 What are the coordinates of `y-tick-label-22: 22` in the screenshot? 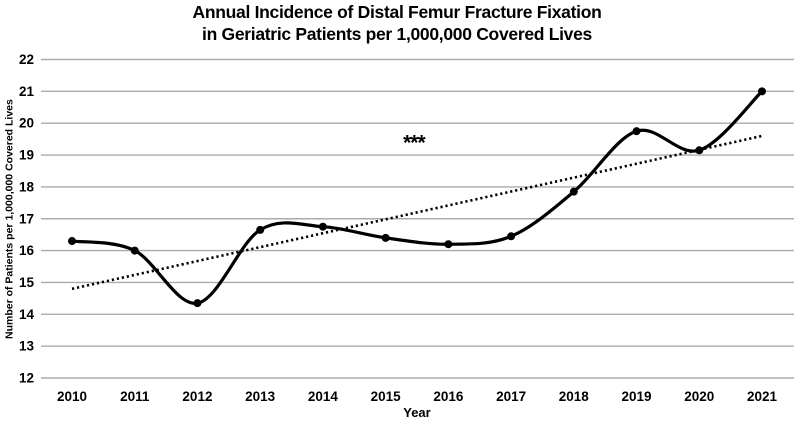 It's located at (26, 59).